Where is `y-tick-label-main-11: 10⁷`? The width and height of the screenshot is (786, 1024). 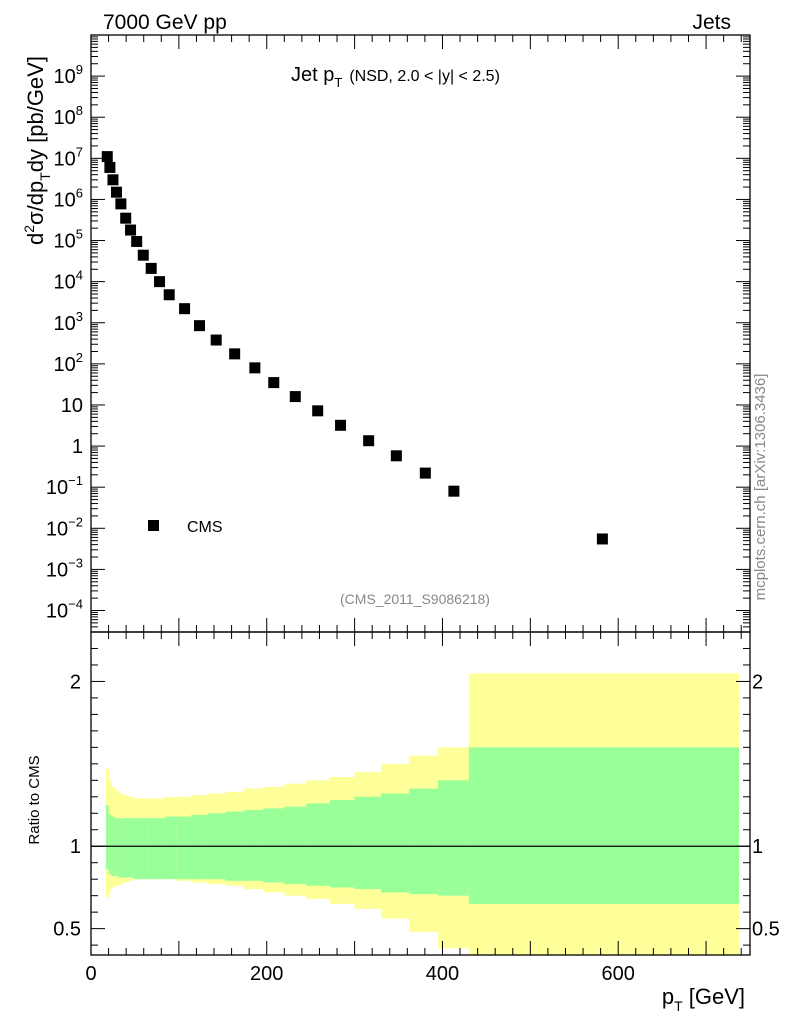
y-tick-label-main-11: 10⁷ is located at coordinates (68, 157).